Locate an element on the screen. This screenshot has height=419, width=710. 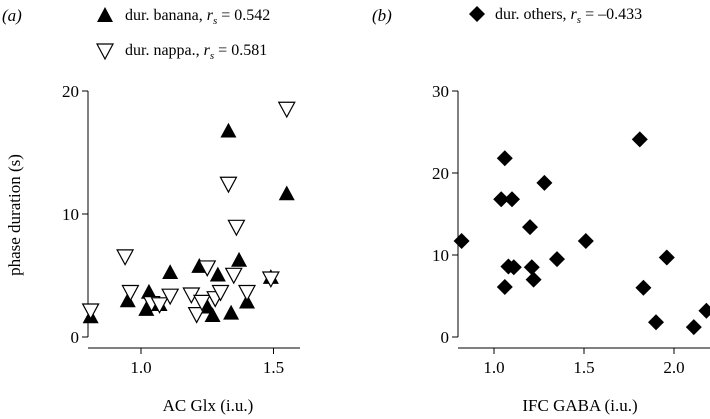
panel-b-xtick-label: 1.5 is located at coordinates (583, 367).